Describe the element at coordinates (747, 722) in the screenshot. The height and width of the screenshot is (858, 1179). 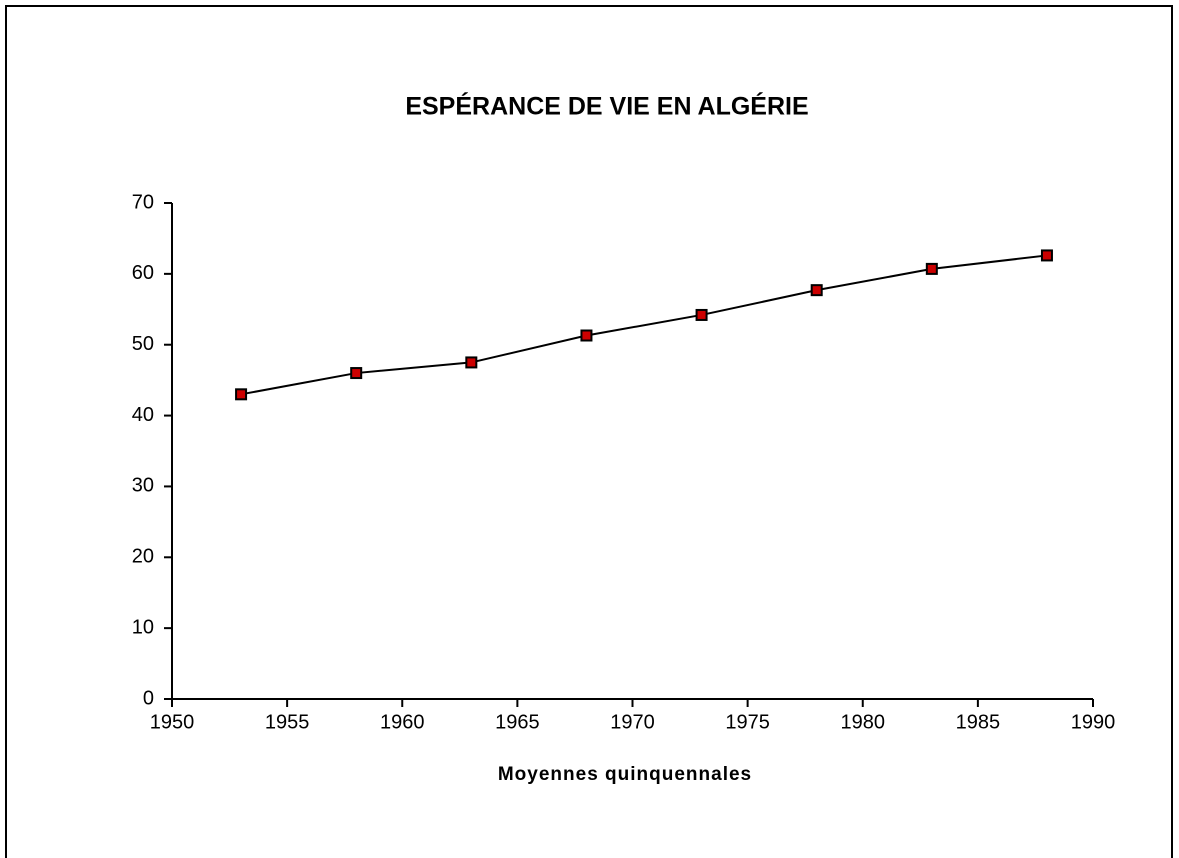
I see `x-tick-label: 1975` at that location.